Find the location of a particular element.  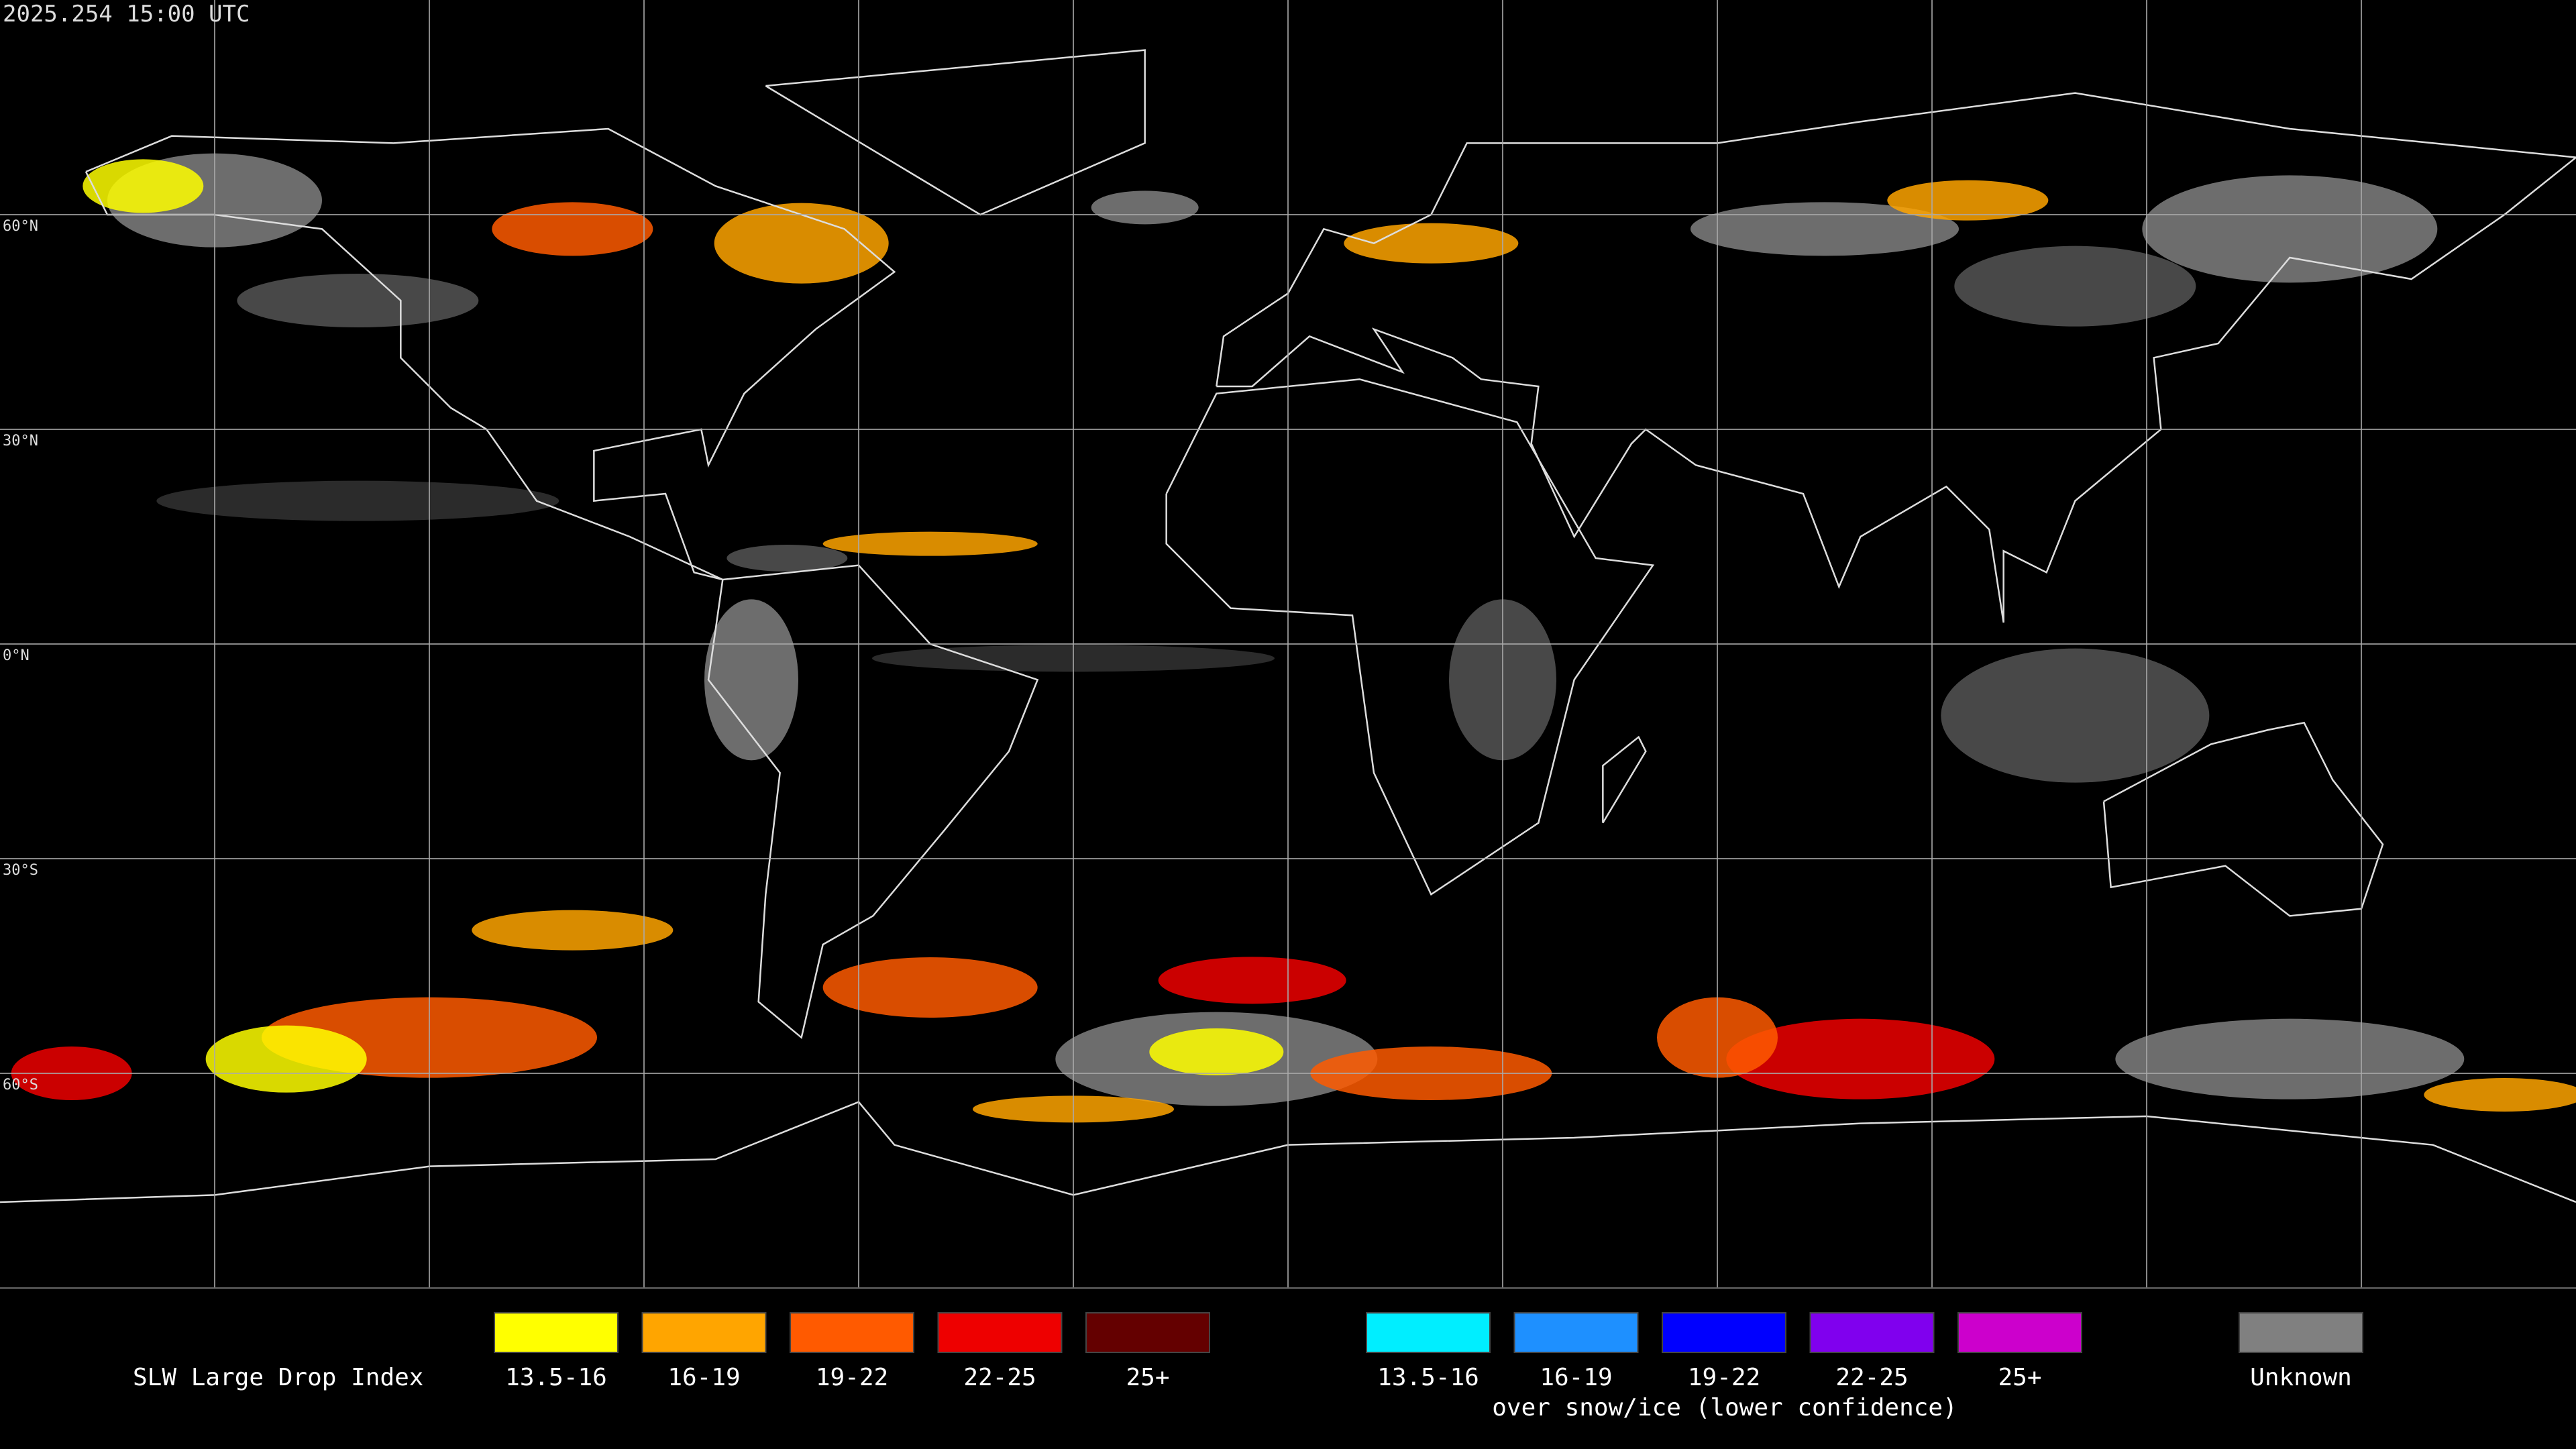

latitude-label: 0°N is located at coordinates (16, 655).